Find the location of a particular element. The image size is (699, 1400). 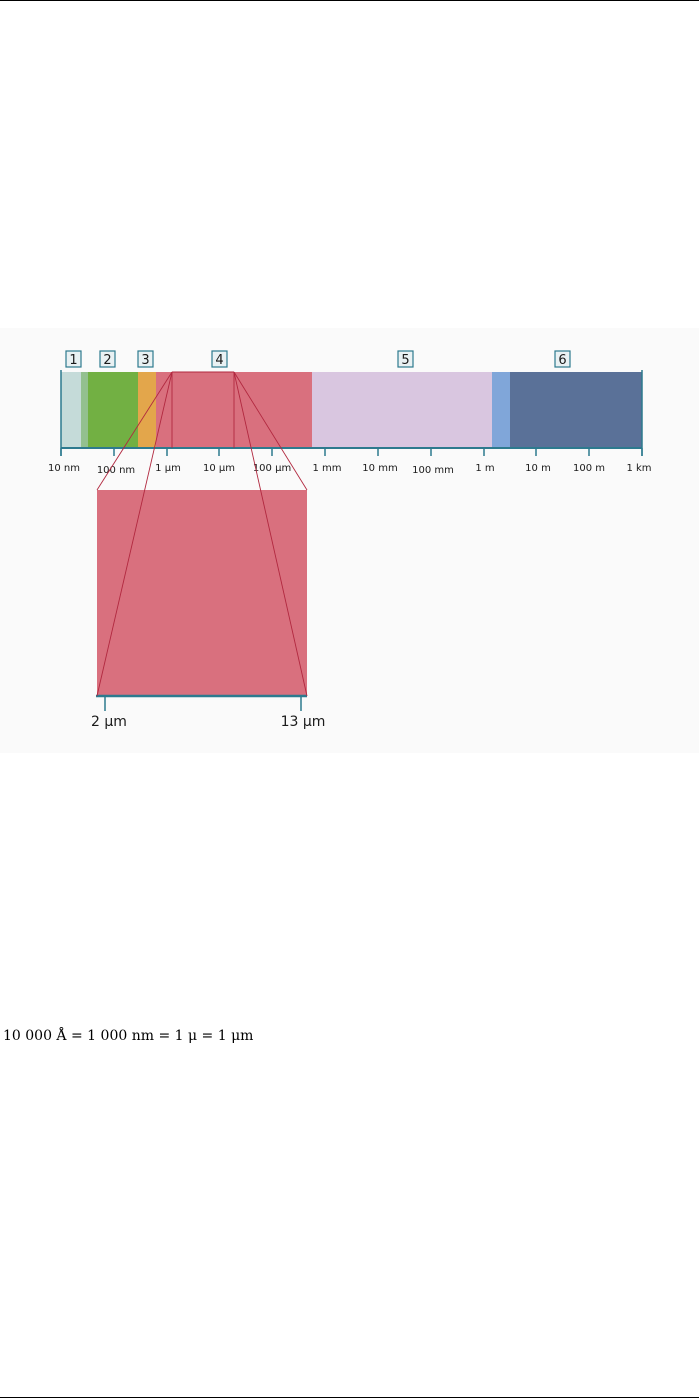

zoom-connector-inner-left is located at coordinates (134, 534).